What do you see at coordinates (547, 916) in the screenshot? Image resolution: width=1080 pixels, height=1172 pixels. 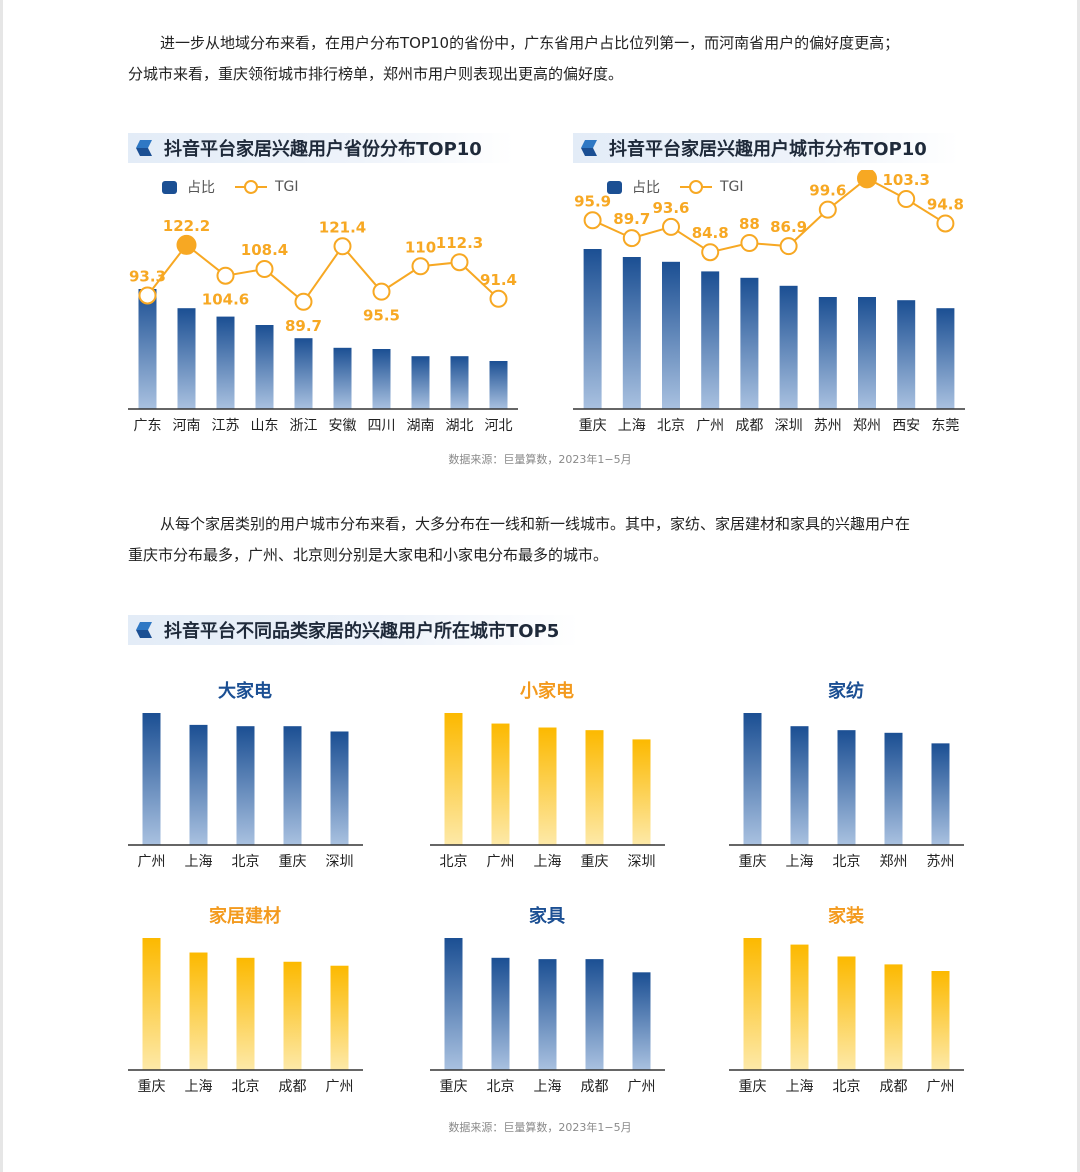 I see `category-title: 家具` at bounding box center [547, 916].